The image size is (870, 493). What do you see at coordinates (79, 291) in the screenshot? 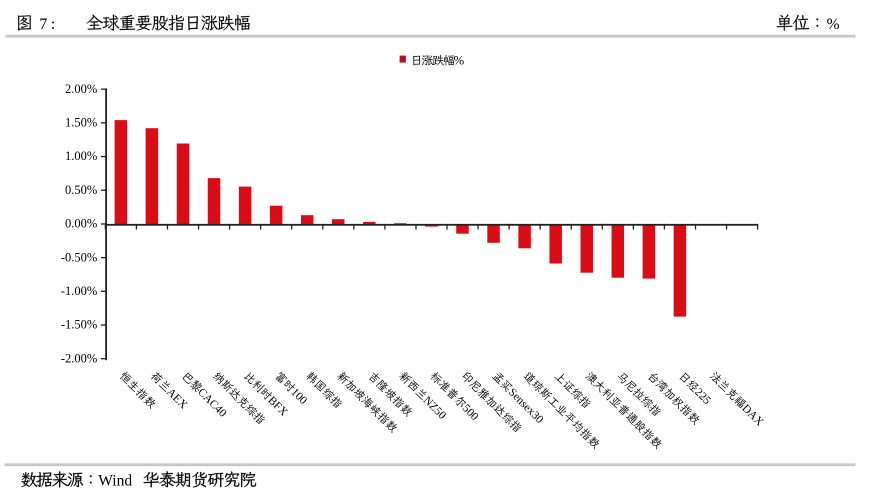
I see `svg-text: -1.00%` at bounding box center [79, 291].